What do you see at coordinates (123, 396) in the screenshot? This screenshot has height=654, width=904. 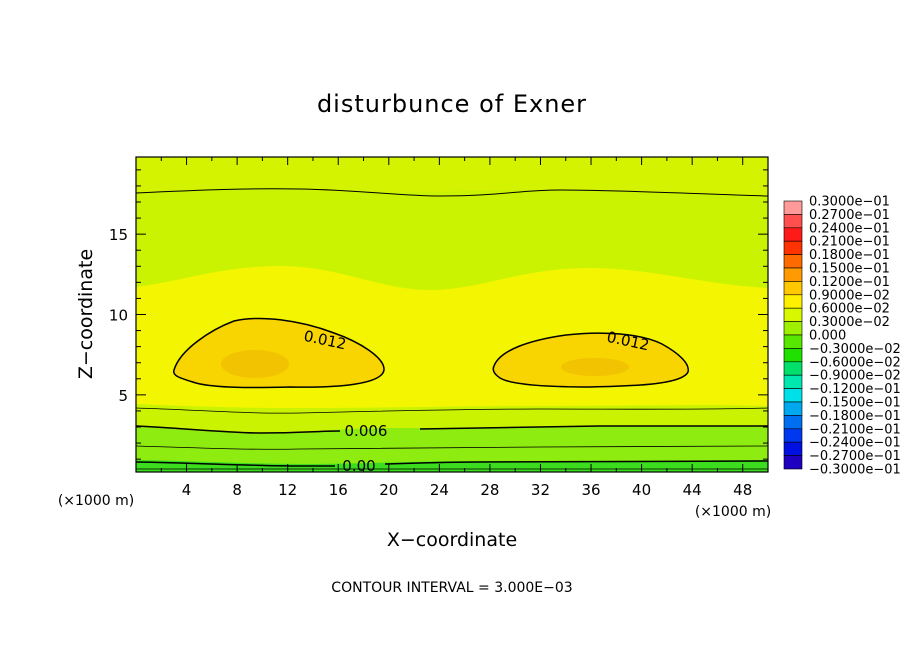 I see `y-tick-label: 5` at bounding box center [123, 396].